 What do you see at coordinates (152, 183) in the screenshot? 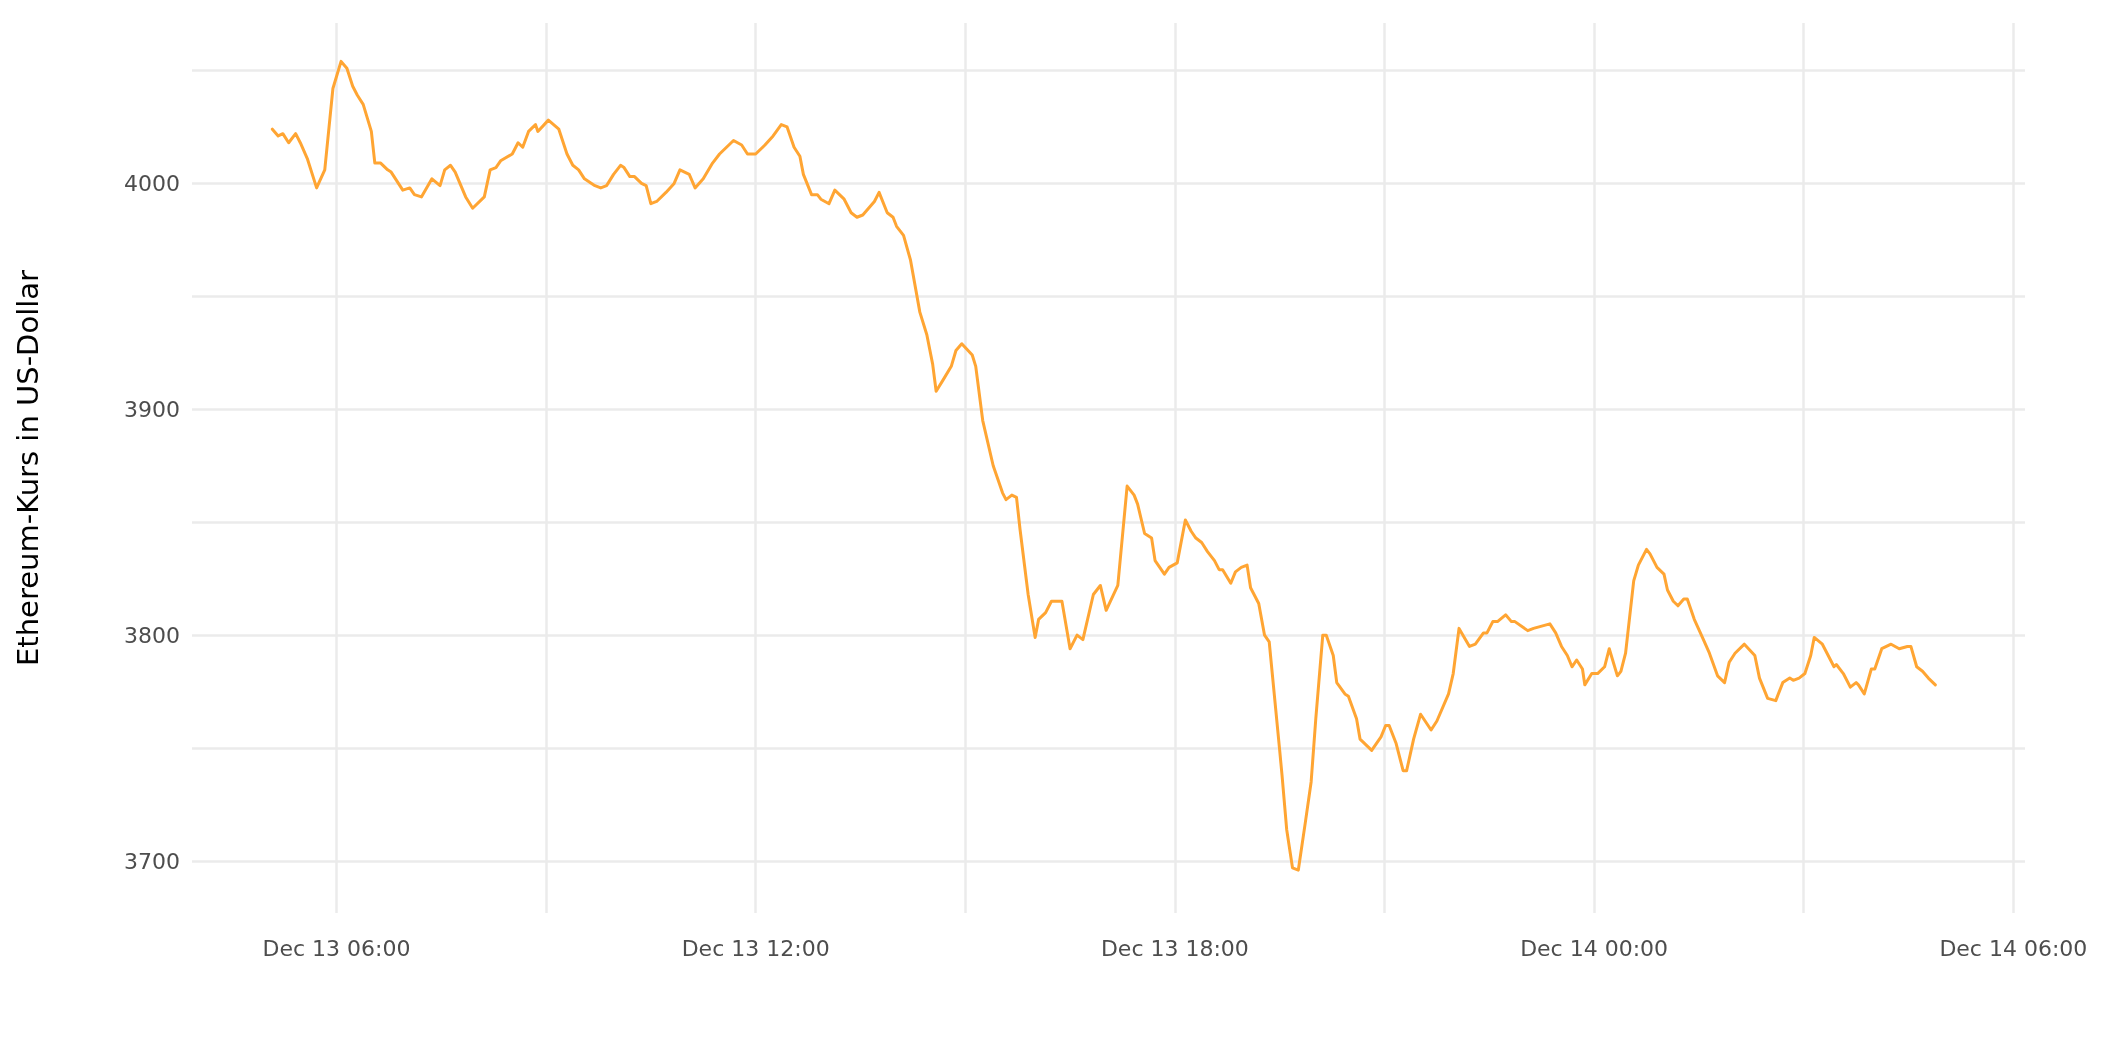
I see `y-tick-label: 4000` at bounding box center [152, 183].